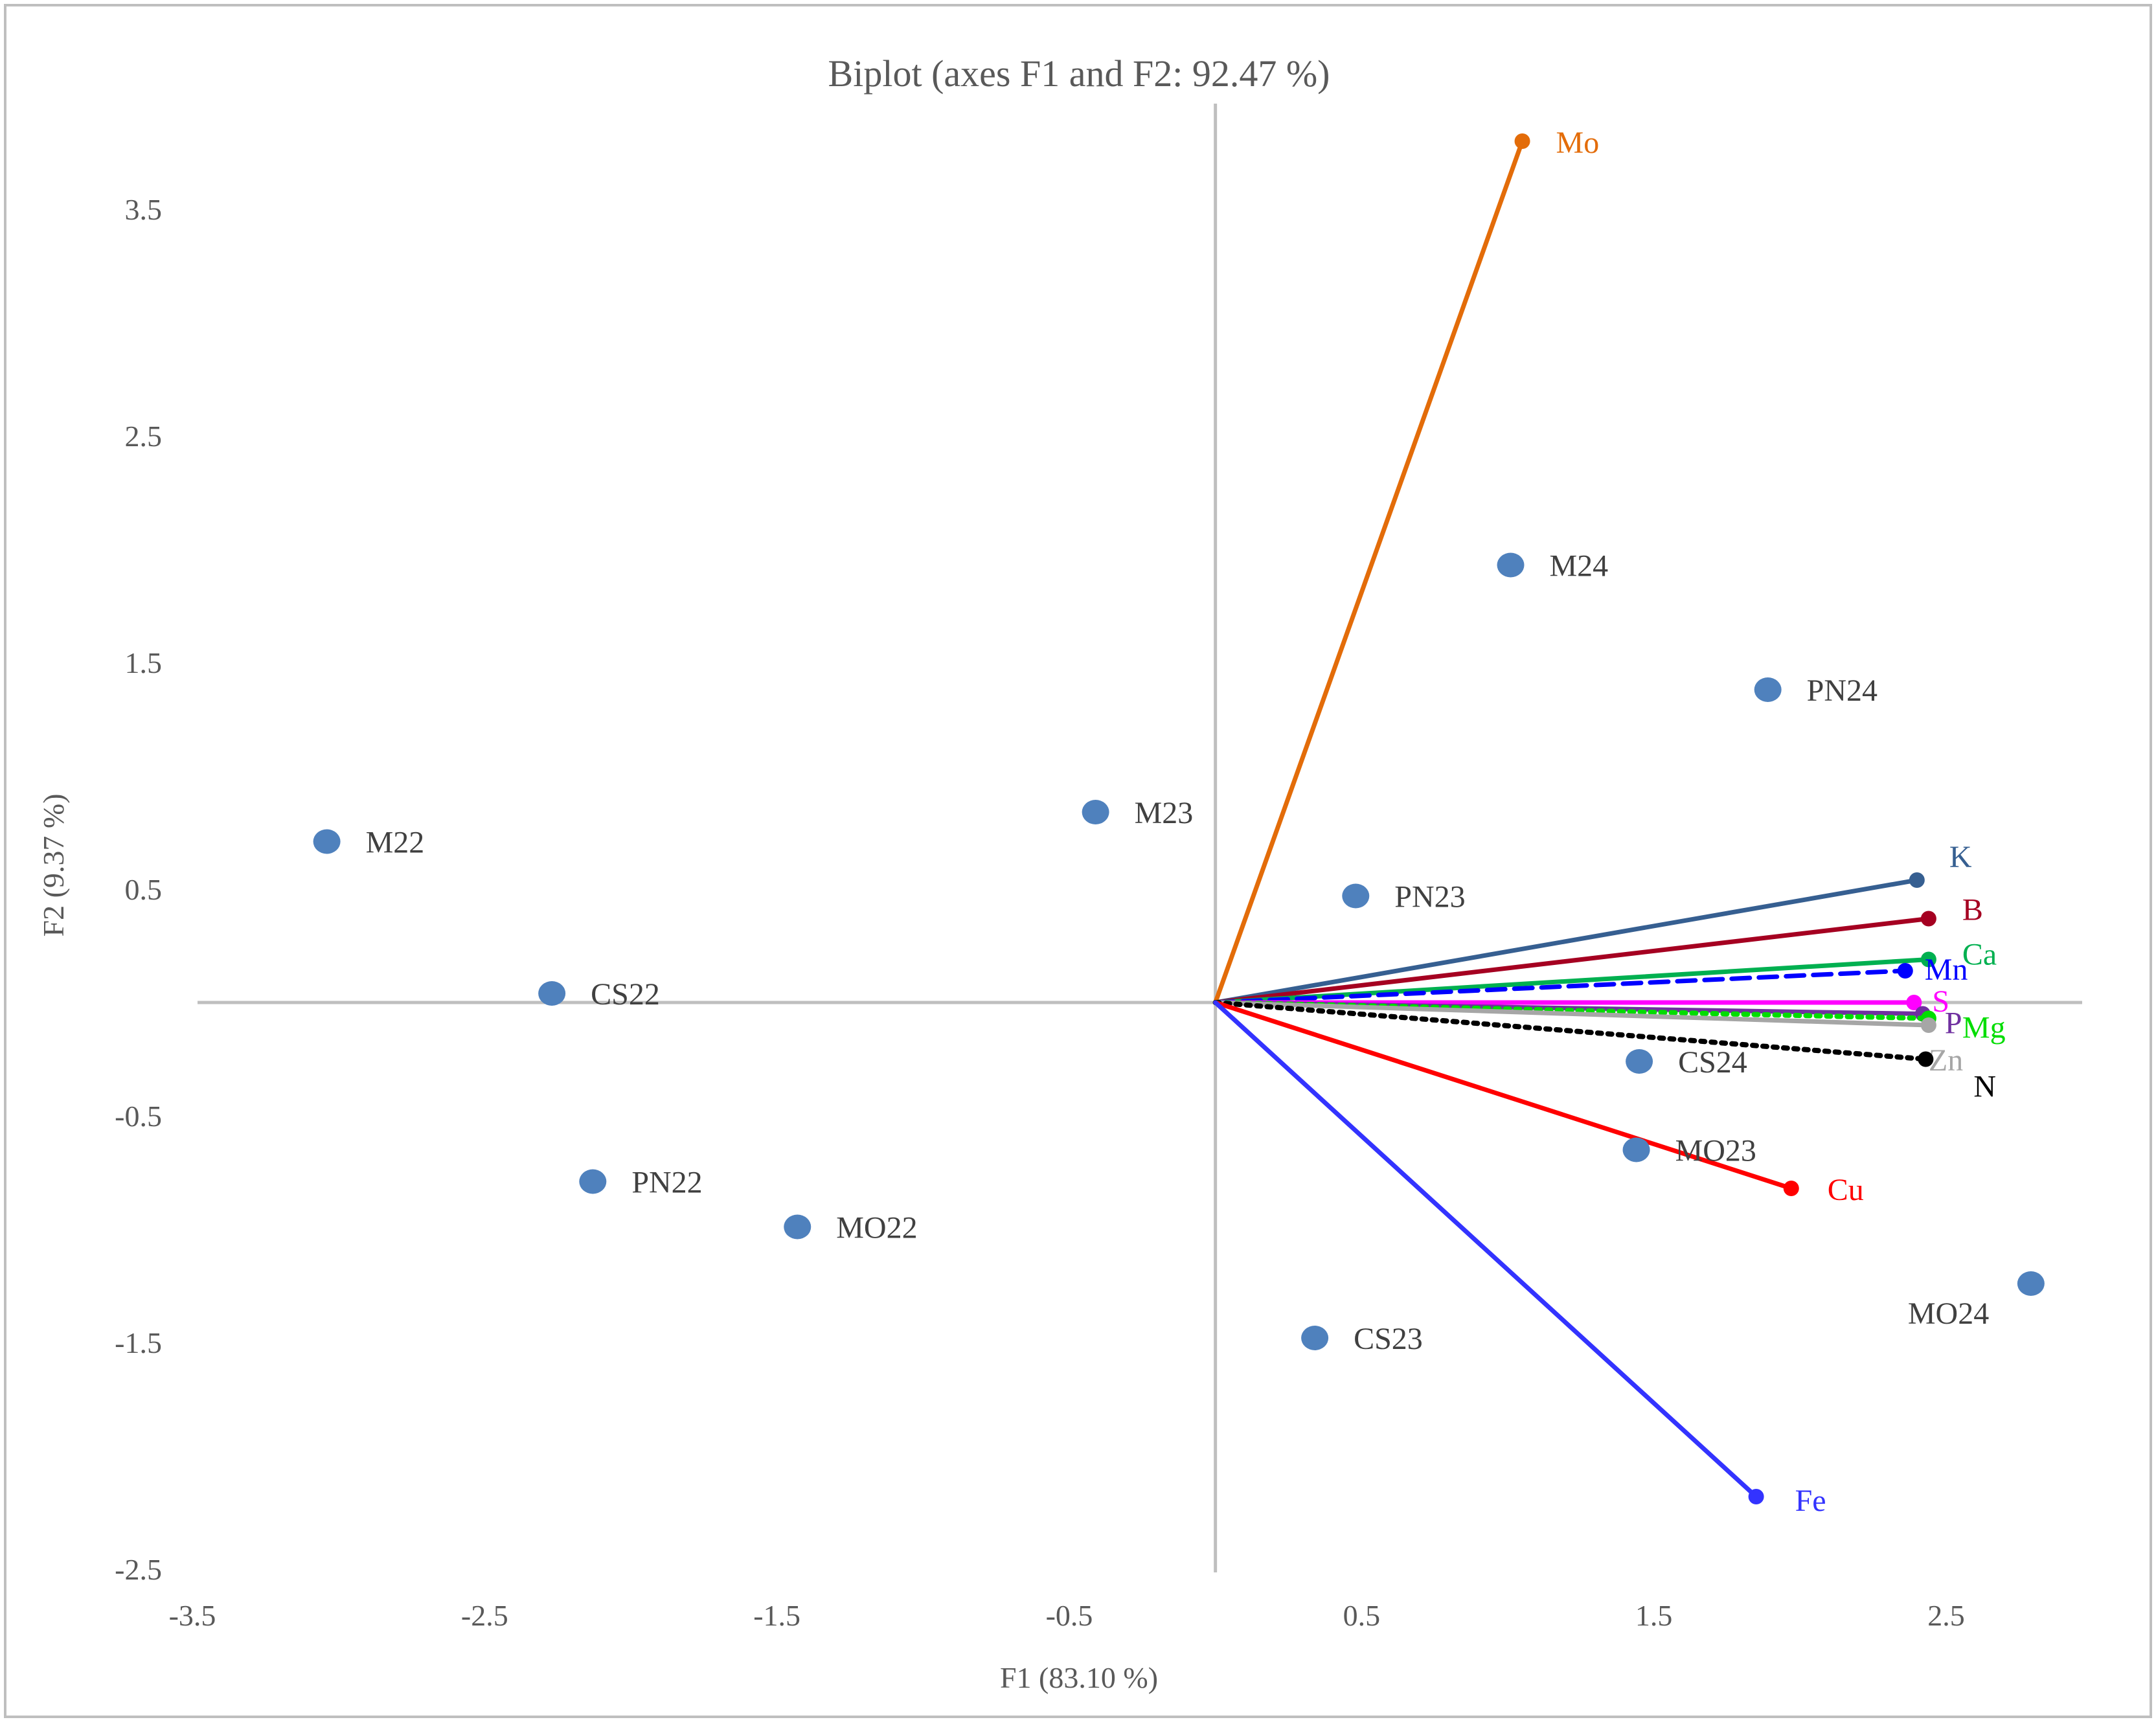 Image resolution: width=2156 pixels, height=1722 pixels. I want to click on vector-label-fe: Fe, so click(1810, 1501).